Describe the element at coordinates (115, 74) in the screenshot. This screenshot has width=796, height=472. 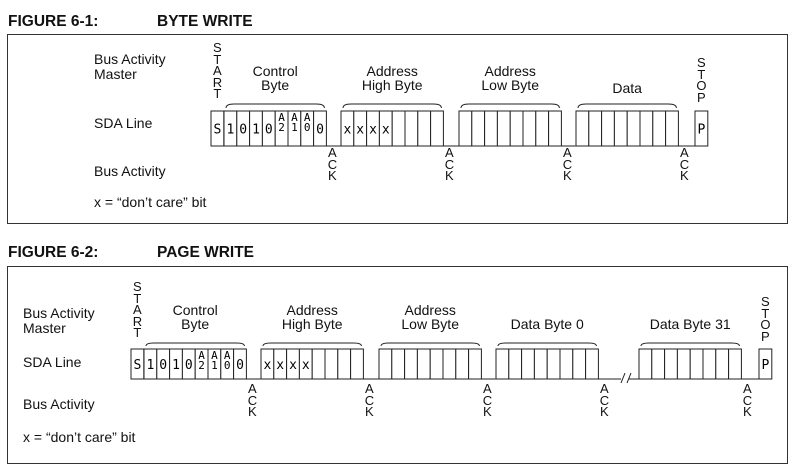
I see `fig1-master-line2: Master` at that location.